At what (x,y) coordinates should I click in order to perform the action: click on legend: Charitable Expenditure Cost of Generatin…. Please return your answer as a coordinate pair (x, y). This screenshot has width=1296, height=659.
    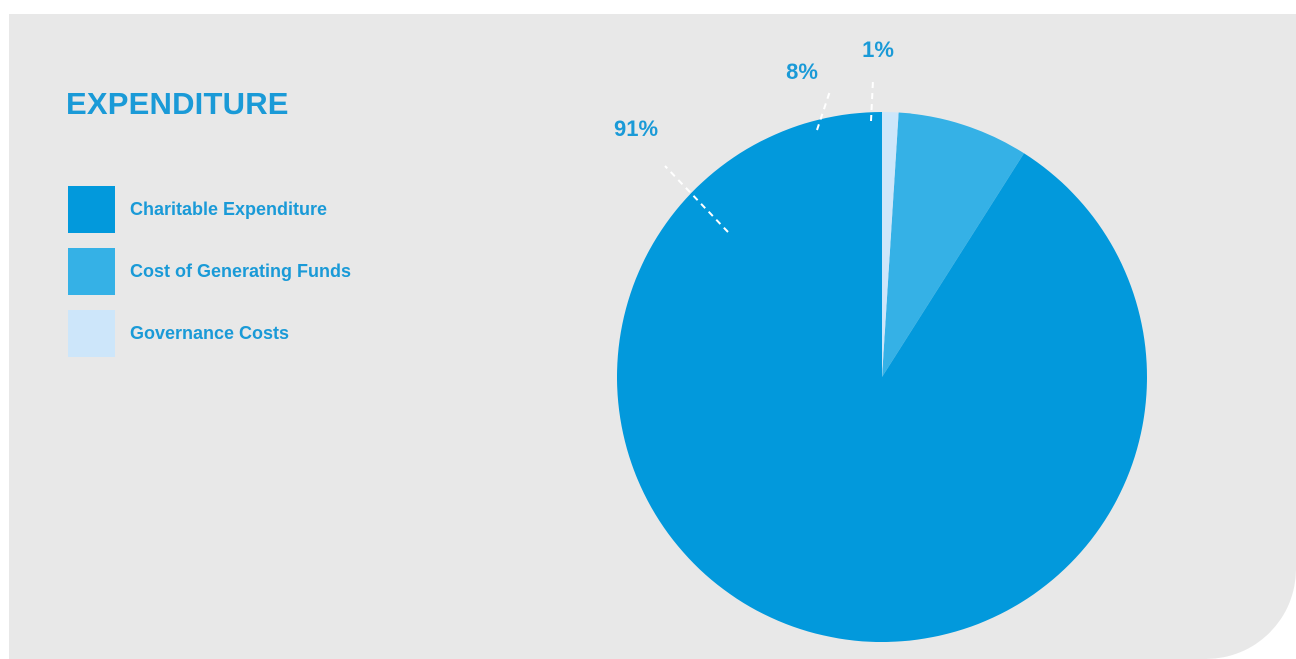
    Looking at the image, I should click on (209, 279).